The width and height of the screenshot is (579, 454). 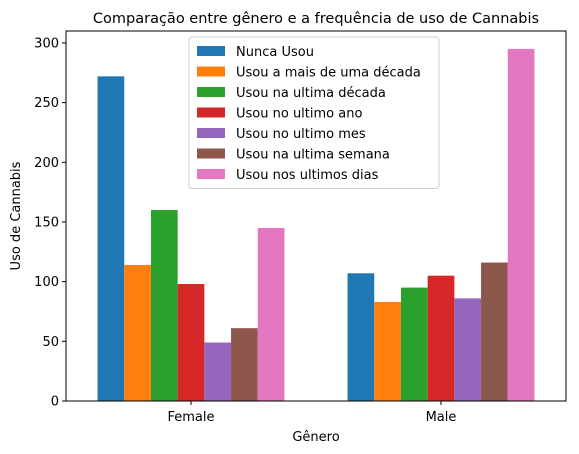 What do you see at coordinates (307, 175) in the screenshot?
I see `legend-label: Usou nos ultimos dias` at bounding box center [307, 175].